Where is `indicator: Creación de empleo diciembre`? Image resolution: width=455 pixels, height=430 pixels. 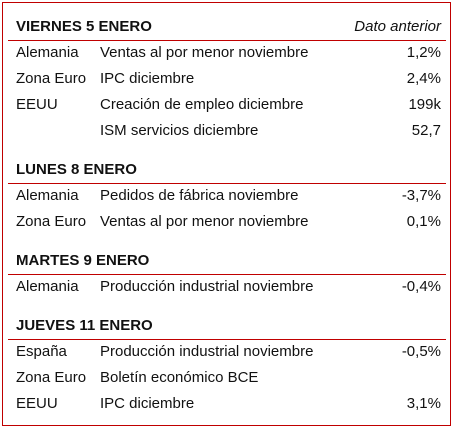
indicator: Creación de empleo diciembre is located at coordinates (202, 104).